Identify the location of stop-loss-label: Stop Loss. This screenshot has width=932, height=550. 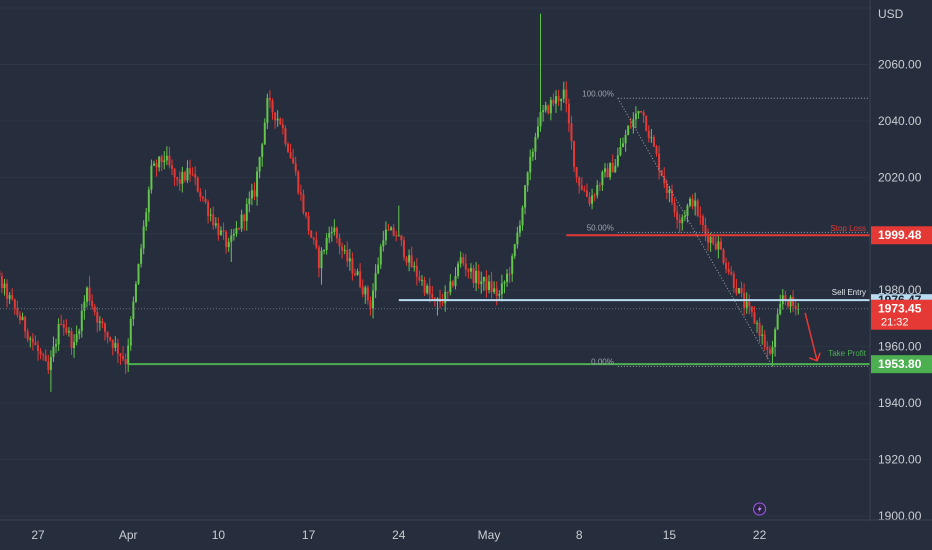
(848, 228).